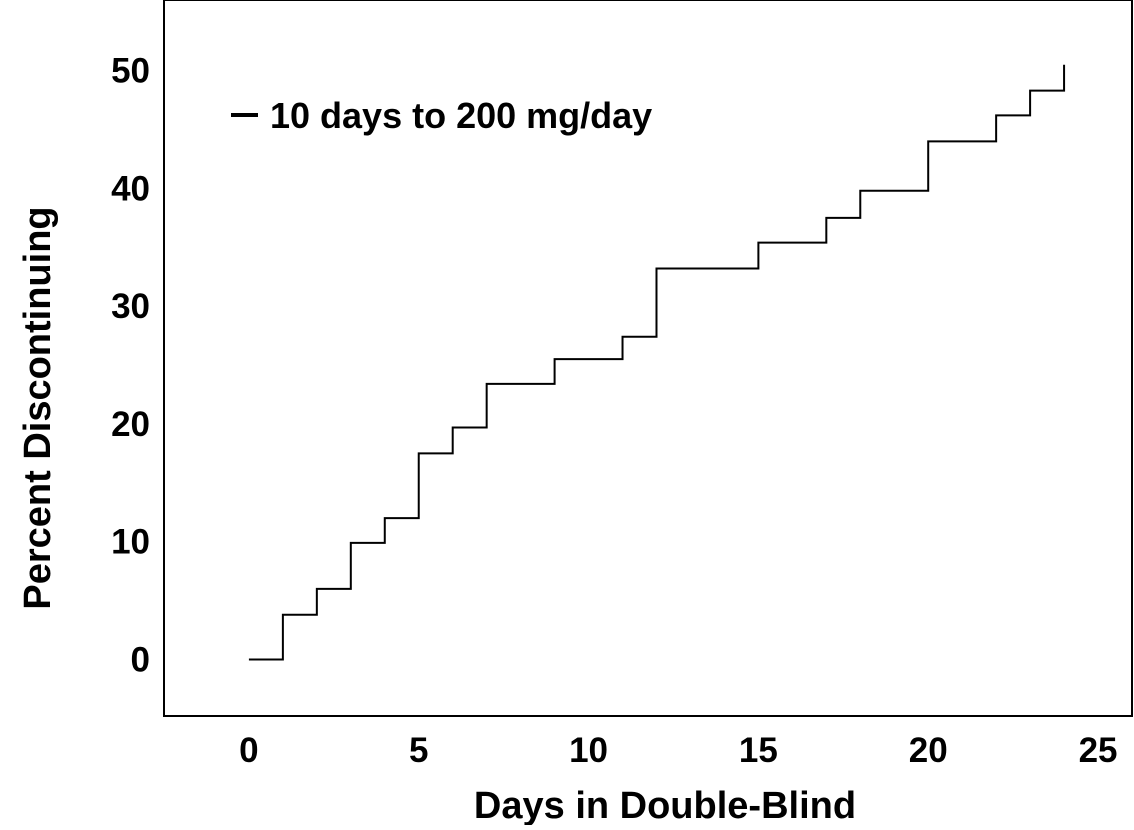 This screenshot has height=830, width=1134. Describe the element at coordinates (140, 659) in the screenshot. I see `y-tick-label: 0` at that location.